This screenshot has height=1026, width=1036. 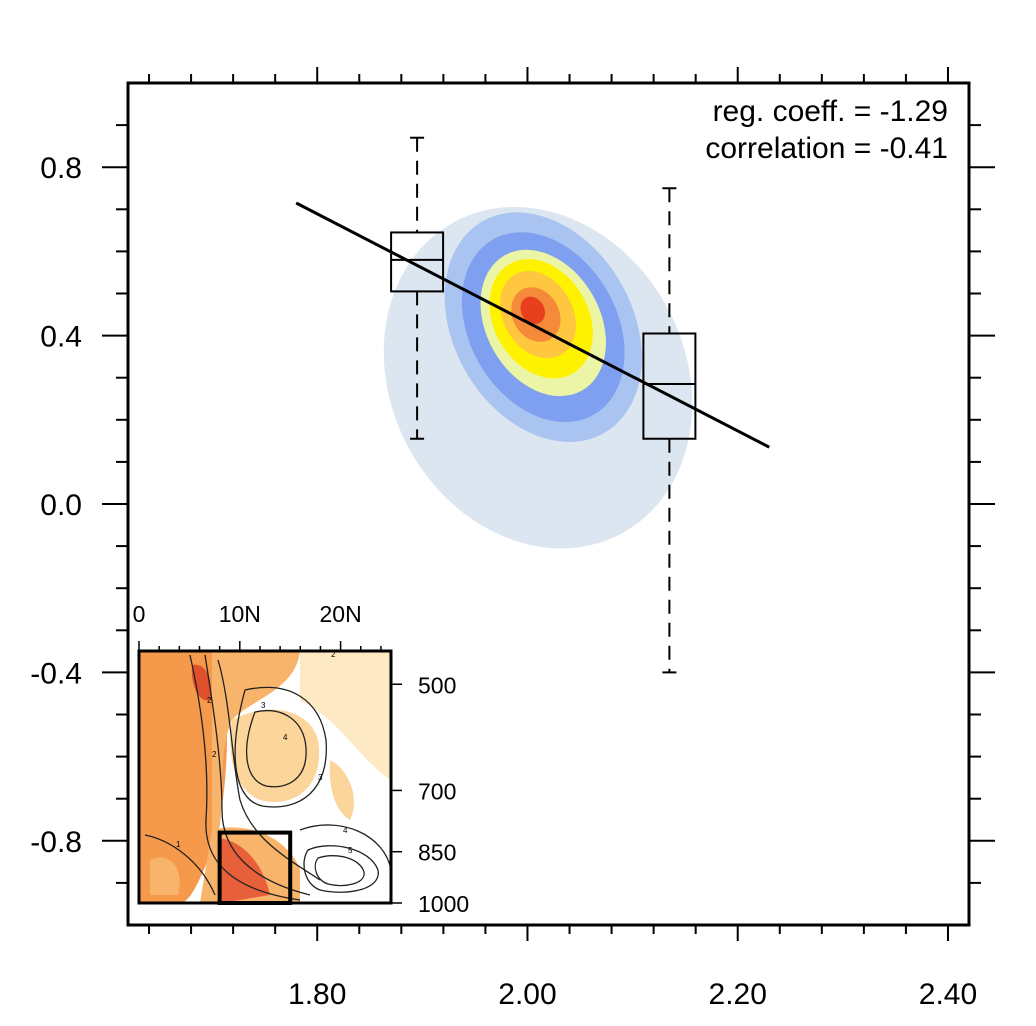 What do you see at coordinates (437, 791) in the screenshot?
I see `inset-right-label: 700` at bounding box center [437, 791].